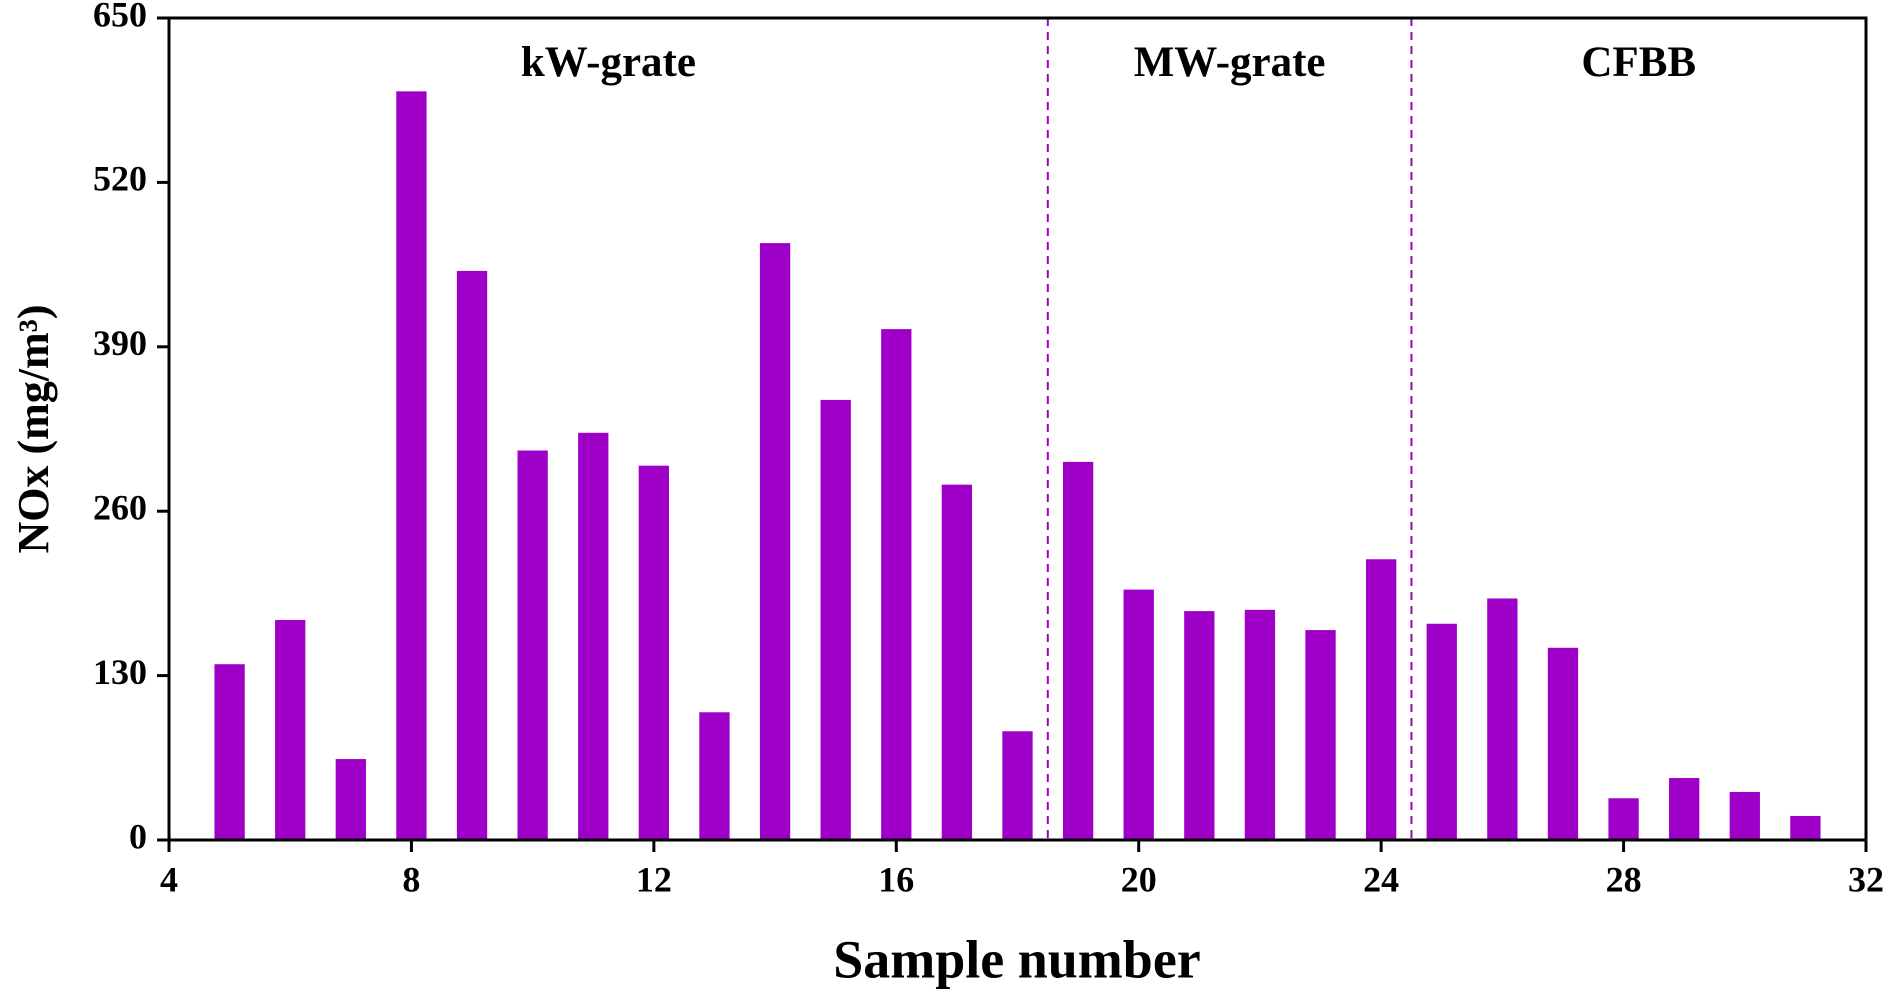 This screenshot has width=1890, height=998. What do you see at coordinates (169, 879) in the screenshot?
I see `x-tick-label: 4` at bounding box center [169, 879].